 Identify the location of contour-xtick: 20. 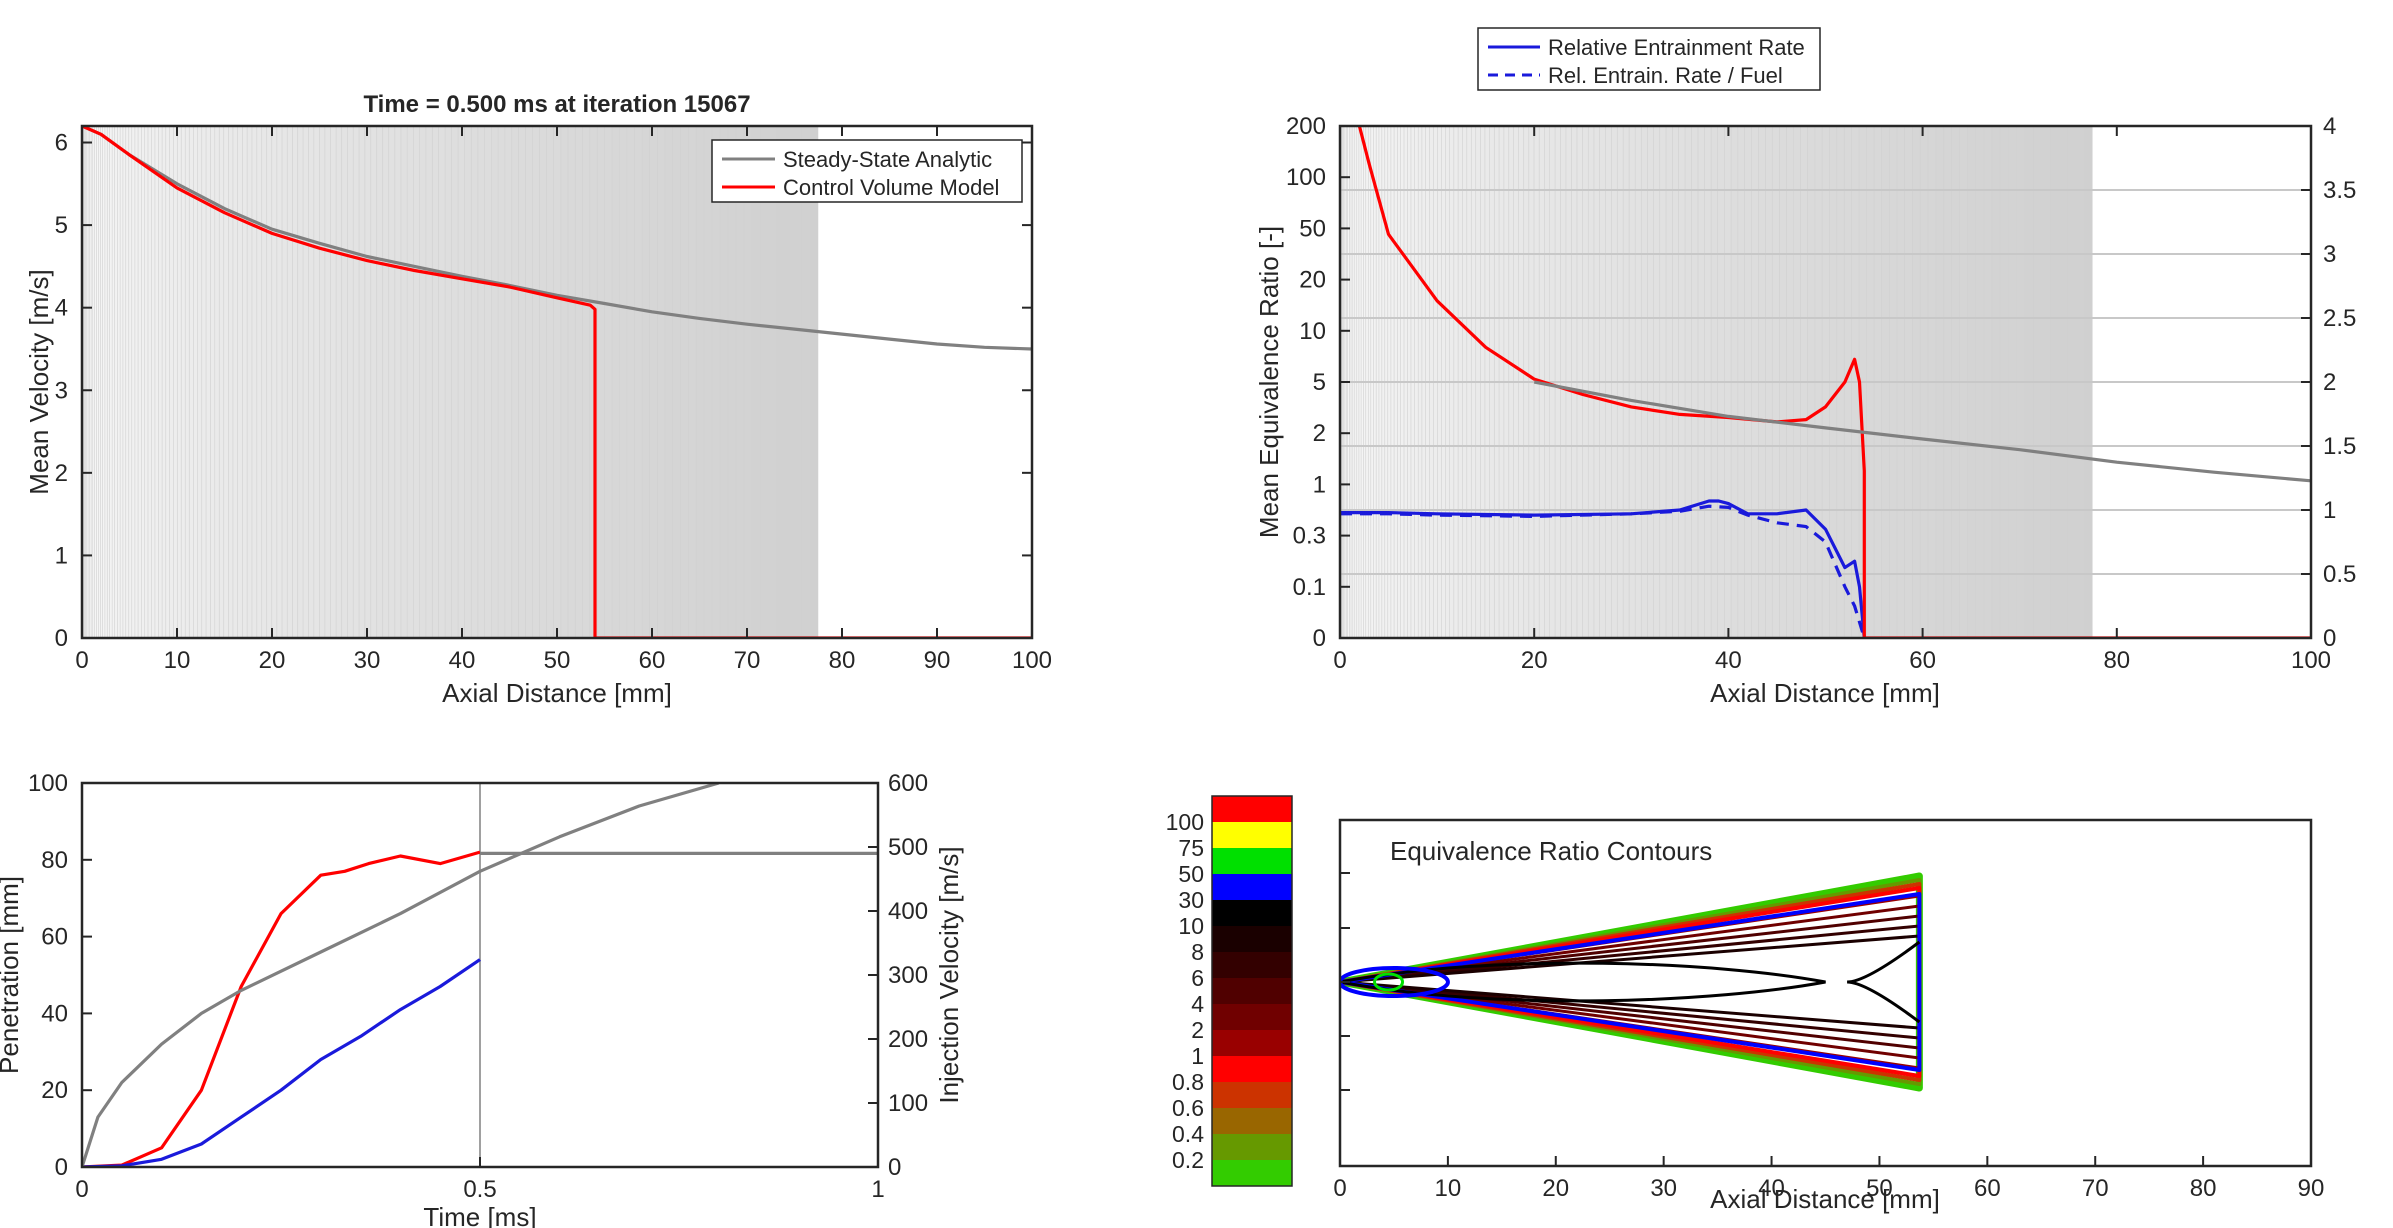
(1555, 1188).